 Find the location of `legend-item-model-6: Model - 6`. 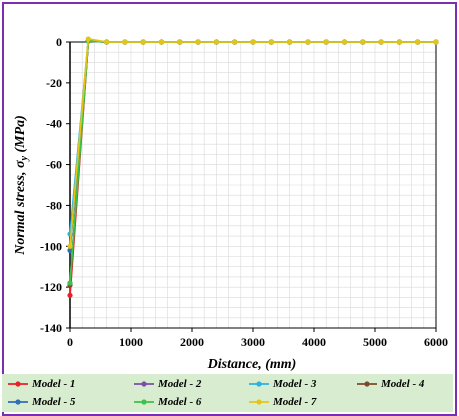

legend-item-model-6: Model - 6 is located at coordinates (167, 402).